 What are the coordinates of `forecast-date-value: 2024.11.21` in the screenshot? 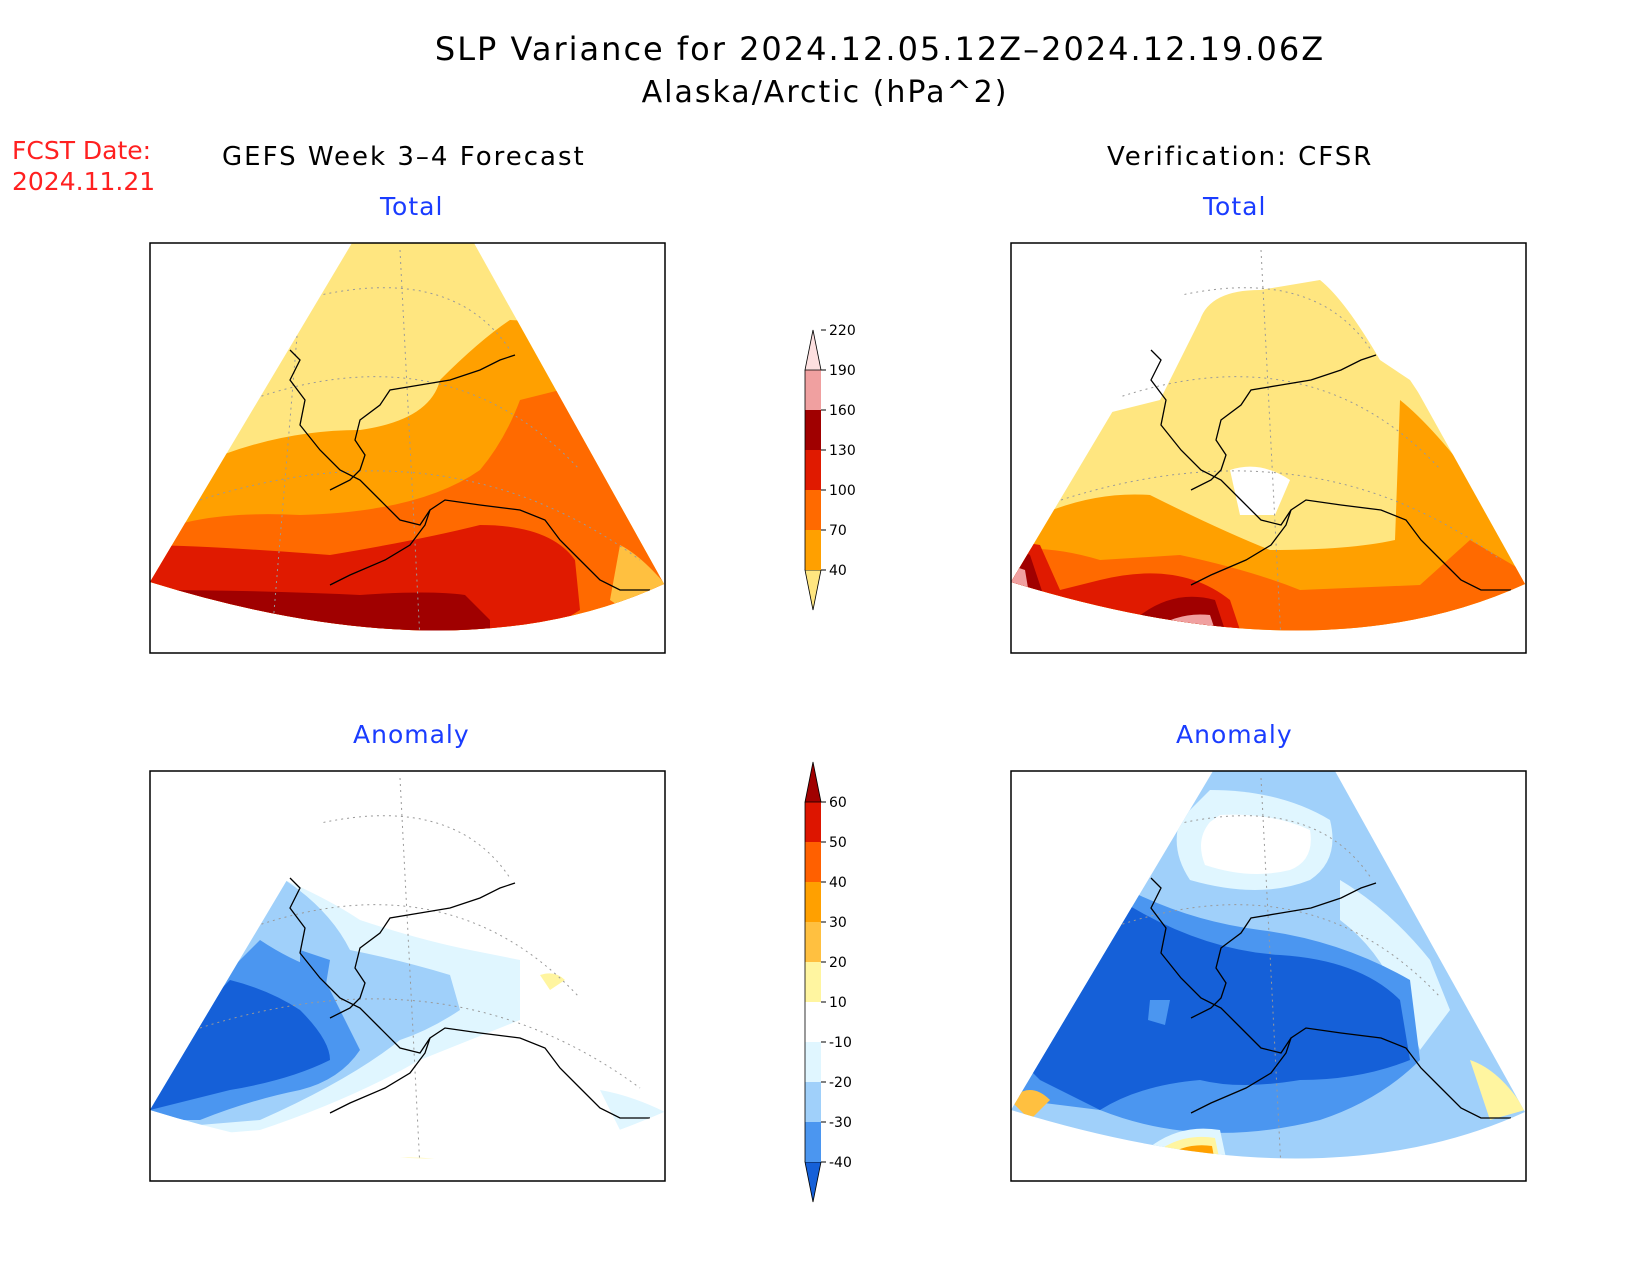 It's located at (84, 181).